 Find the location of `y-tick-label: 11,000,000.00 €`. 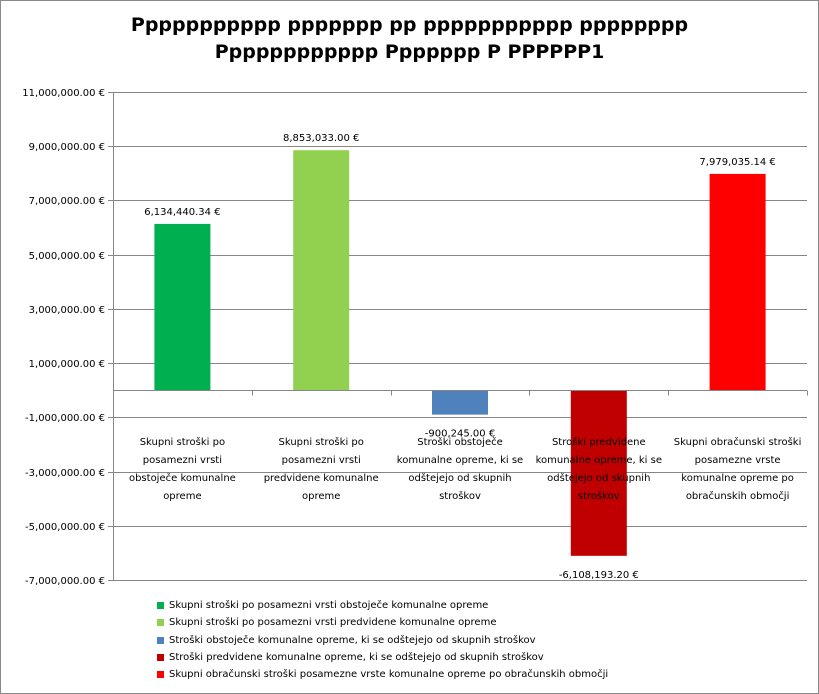

y-tick-label: 11,000,000.00 € is located at coordinates (63, 93).